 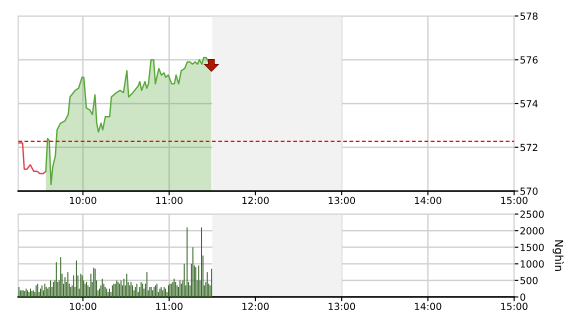 What do you see at coordinates (529, 148) in the screenshot?
I see `y-tick-label: 572` at bounding box center [529, 148].